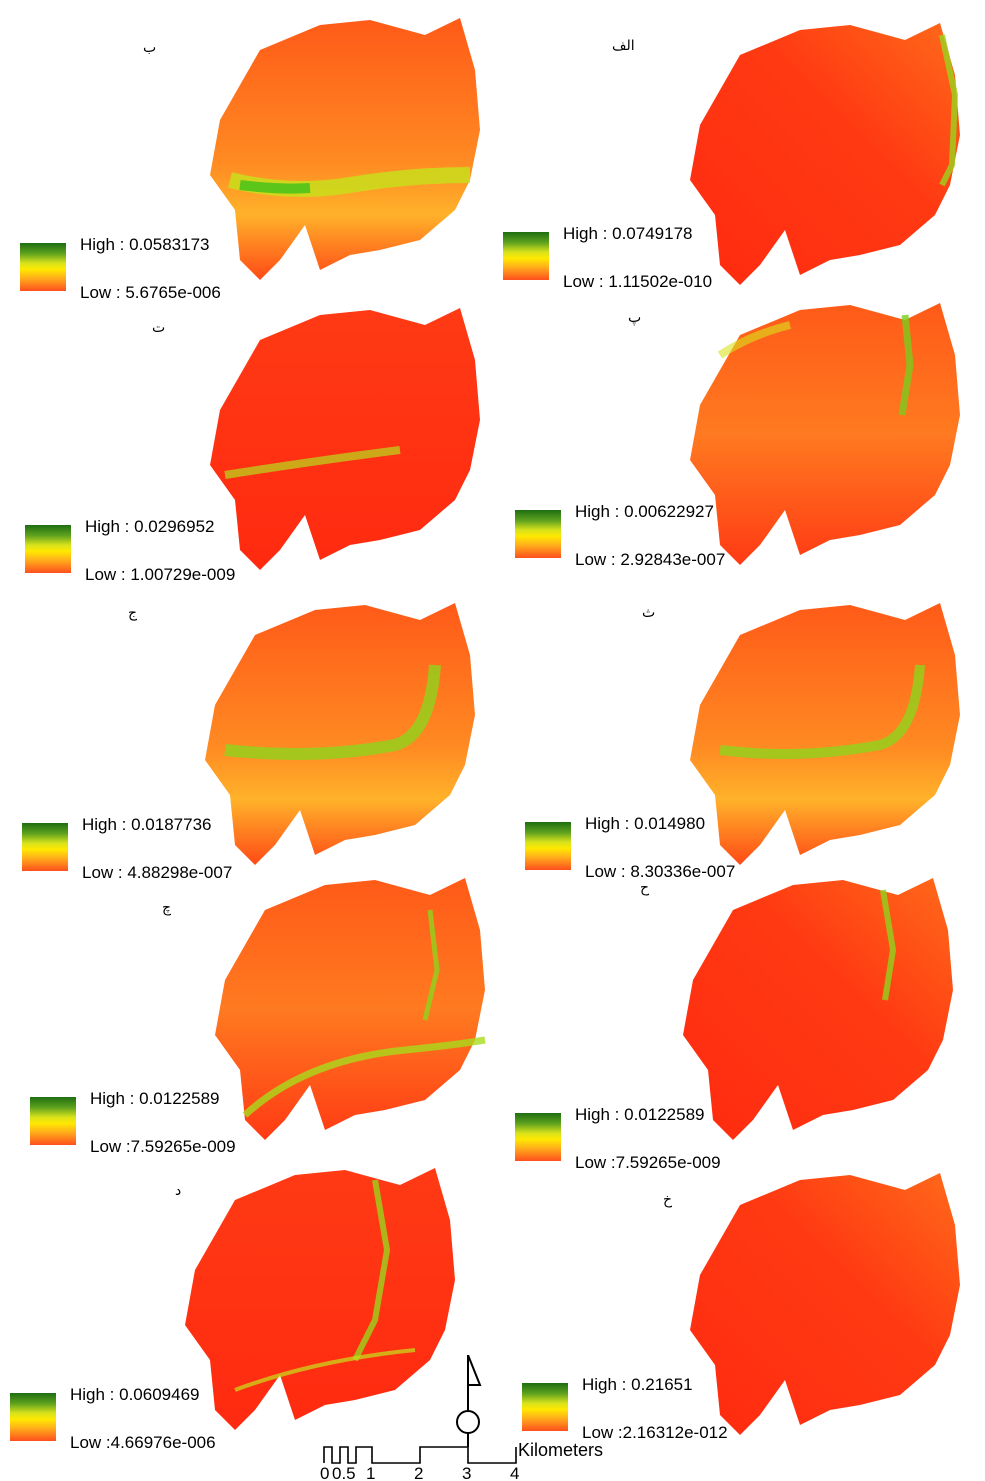 The width and height of the screenshot is (985, 1481). I want to click on legend-high: High : 0.014980, so click(645, 823).